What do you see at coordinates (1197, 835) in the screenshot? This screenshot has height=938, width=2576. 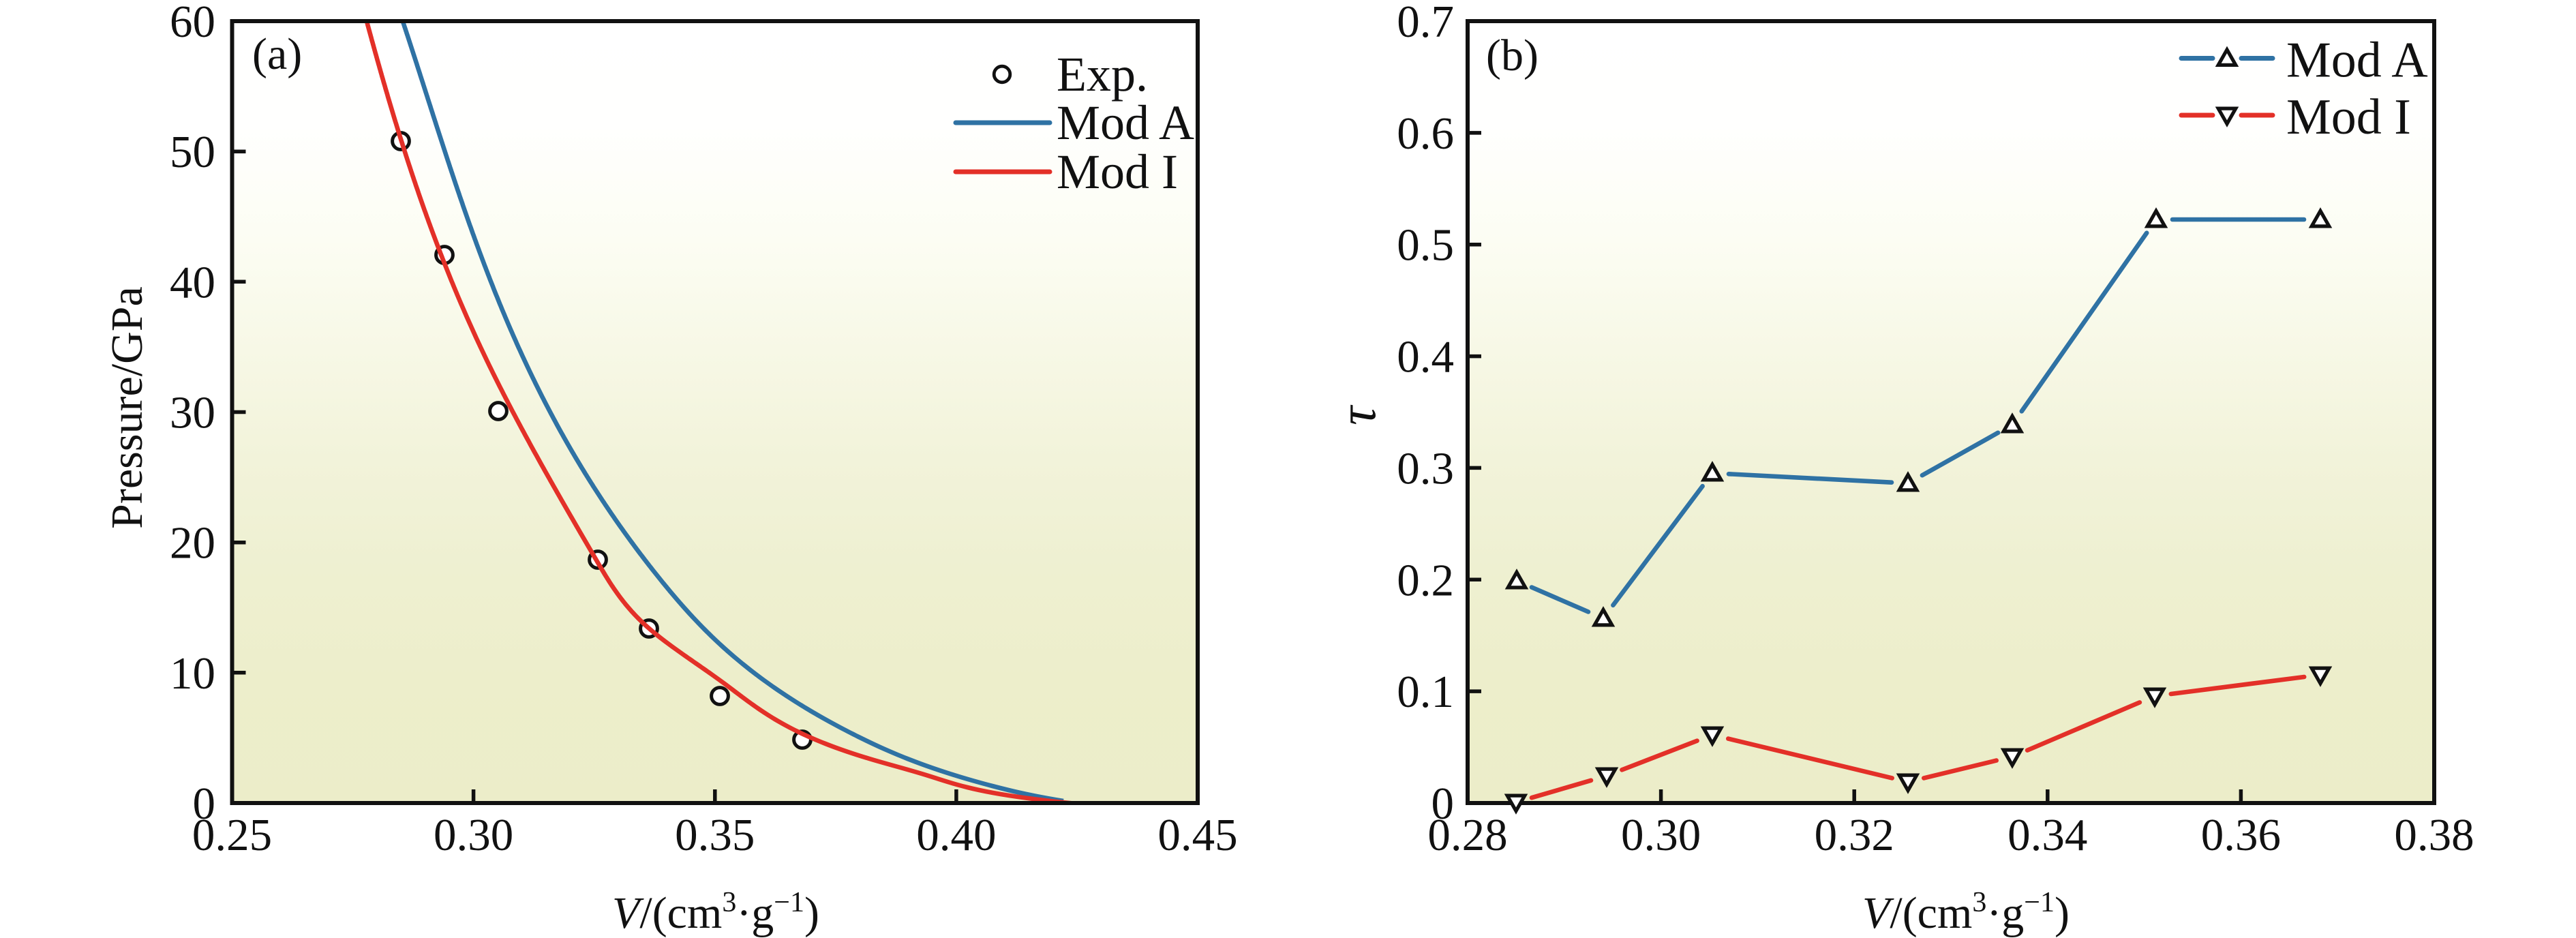 I see `svg-text: 0.45` at bounding box center [1197, 835].